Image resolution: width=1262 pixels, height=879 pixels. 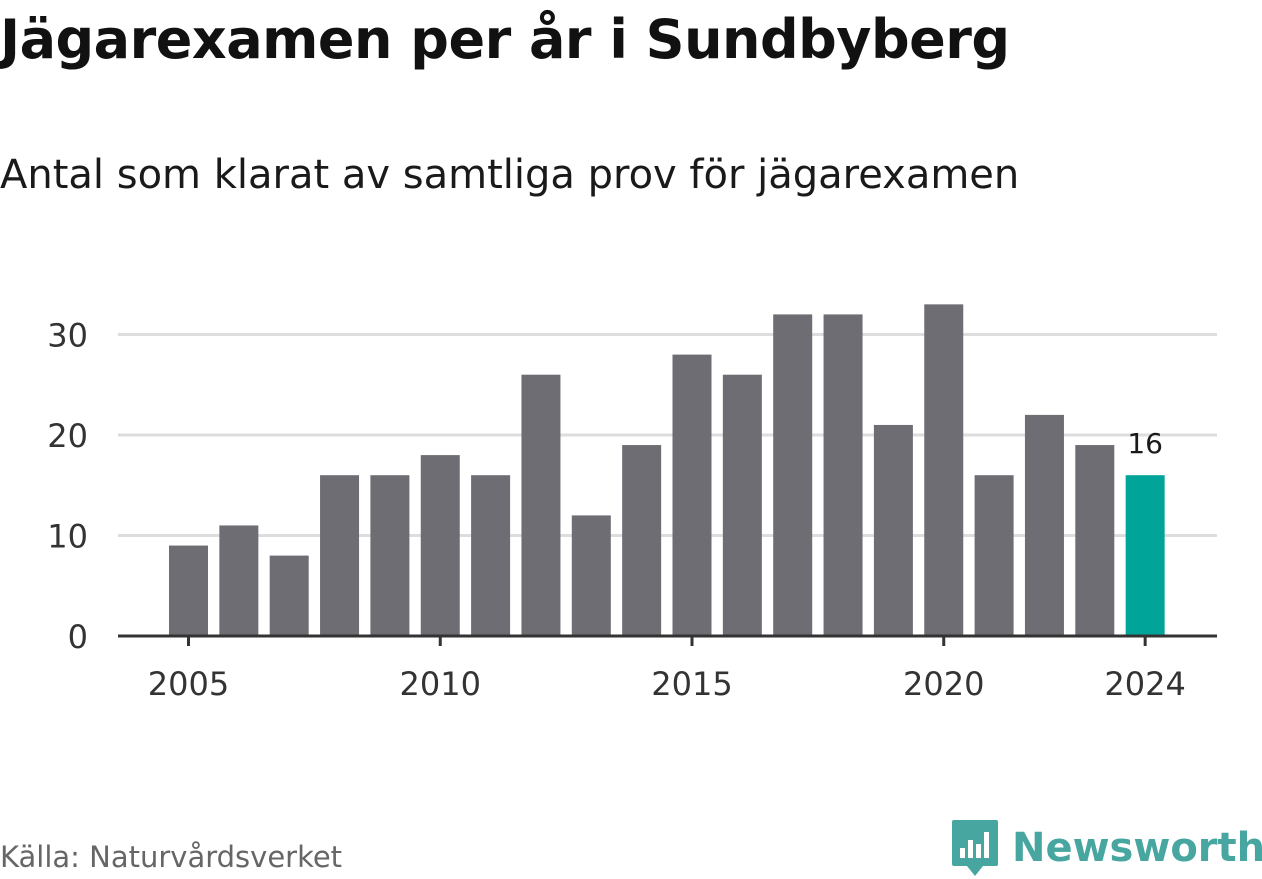 I want to click on data-label: 16, so click(x=1145, y=443).